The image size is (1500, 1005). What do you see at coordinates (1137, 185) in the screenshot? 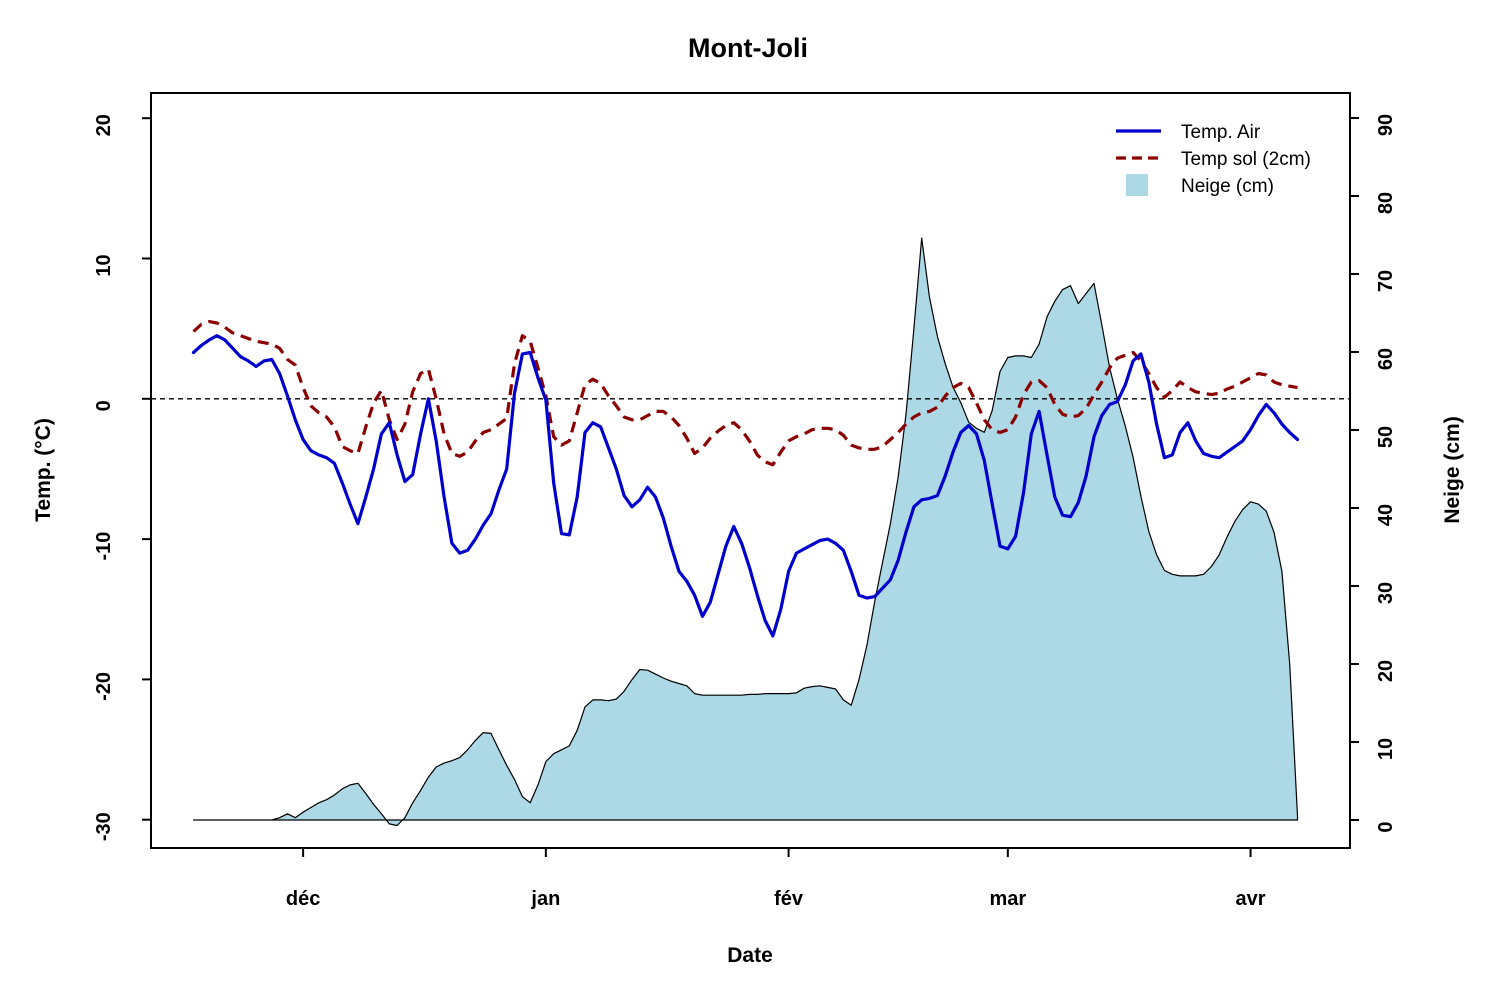
I see `legend-snow-square-swatch` at bounding box center [1137, 185].